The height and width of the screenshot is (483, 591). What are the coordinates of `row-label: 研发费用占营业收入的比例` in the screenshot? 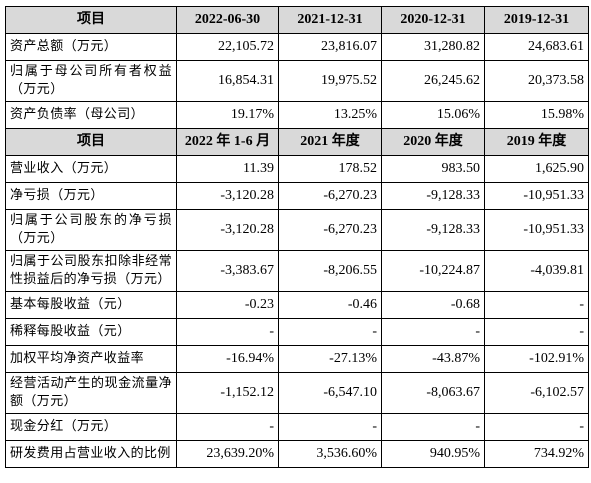 It's located at (91, 454).